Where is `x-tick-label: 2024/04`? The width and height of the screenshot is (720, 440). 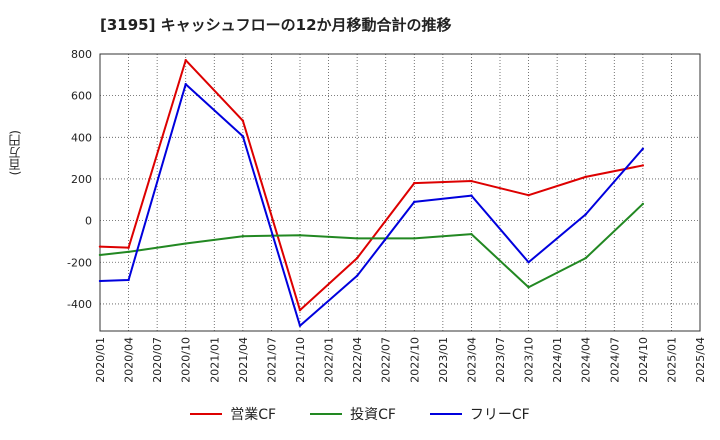 x-tick-label: 2024/04 is located at coordinates (586, 360).